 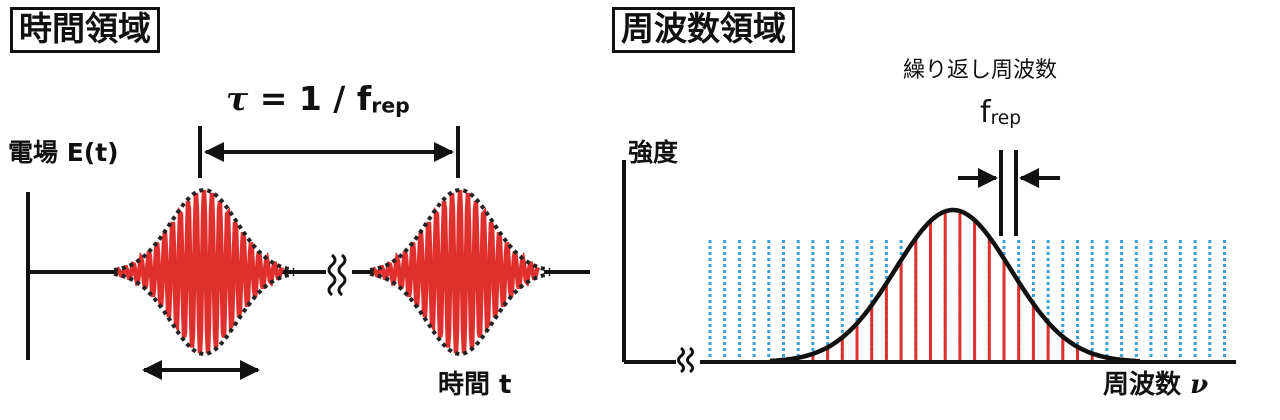 What do you see at coordinates (985, 112) in the screenshot?
I see `frep-base: f` at bounding box center [985, 112].